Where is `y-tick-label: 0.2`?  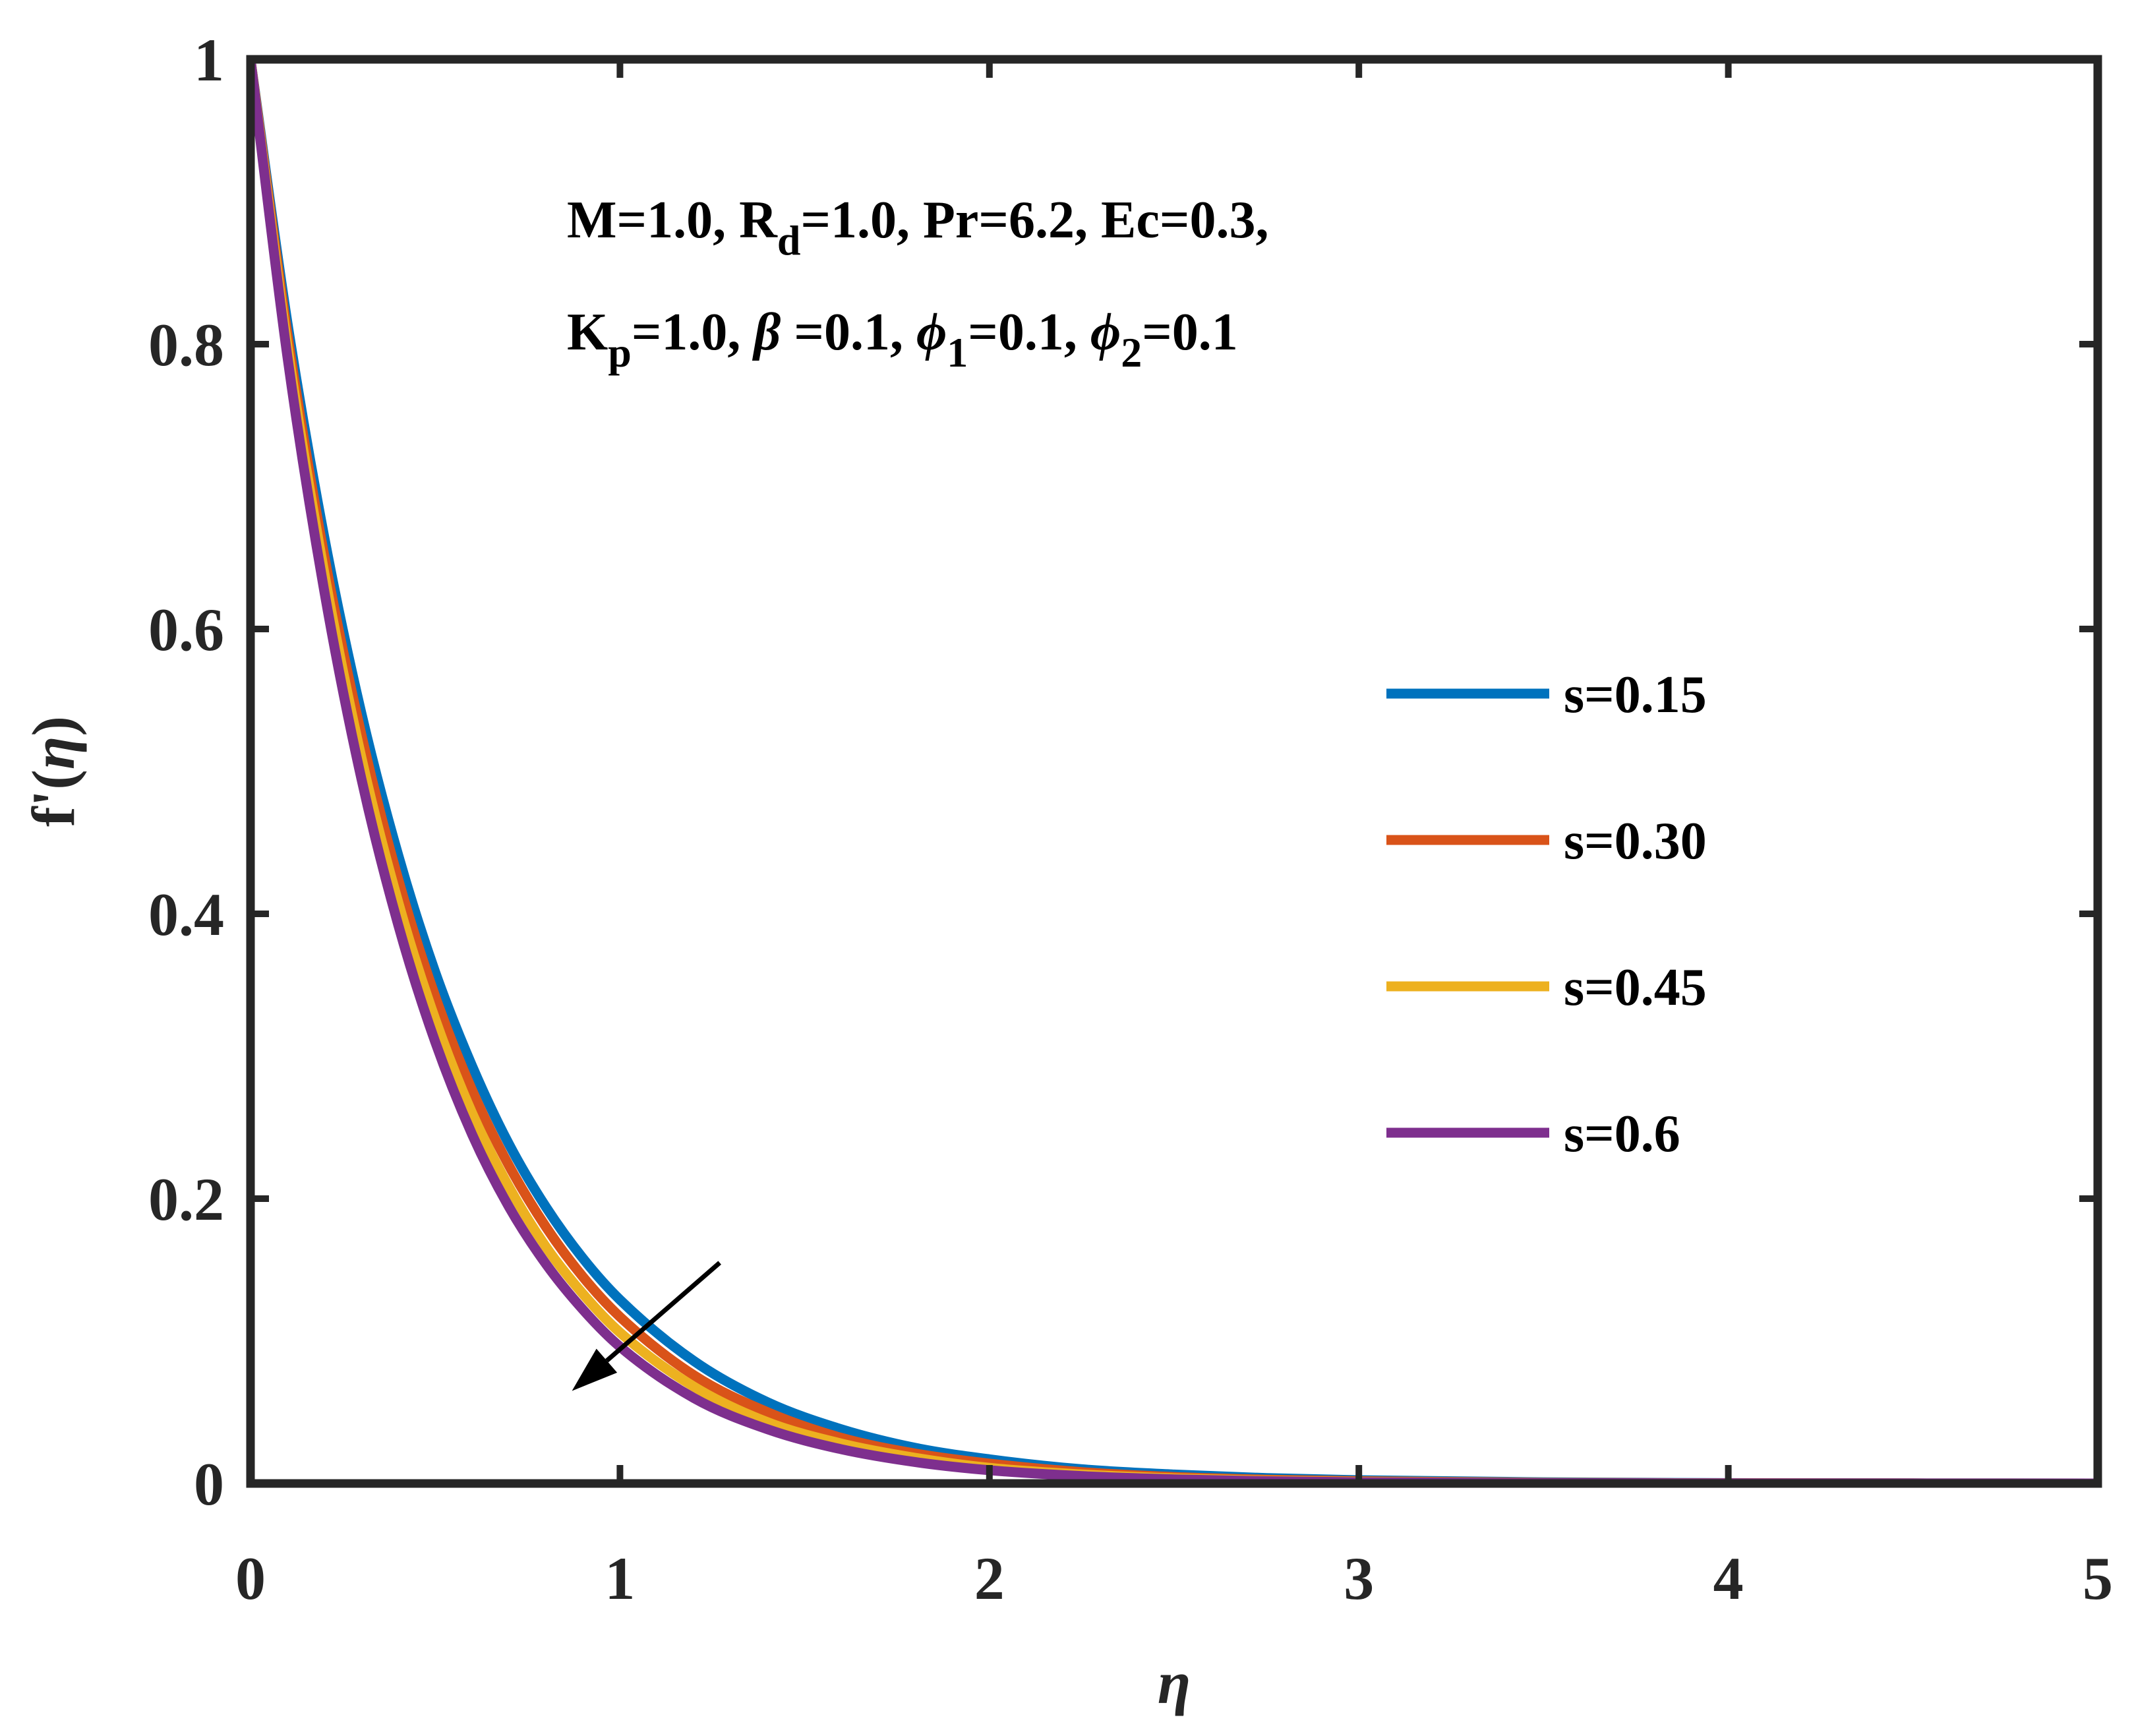 y-tick-label: 0.2 is located at coordinates (186, 1199).